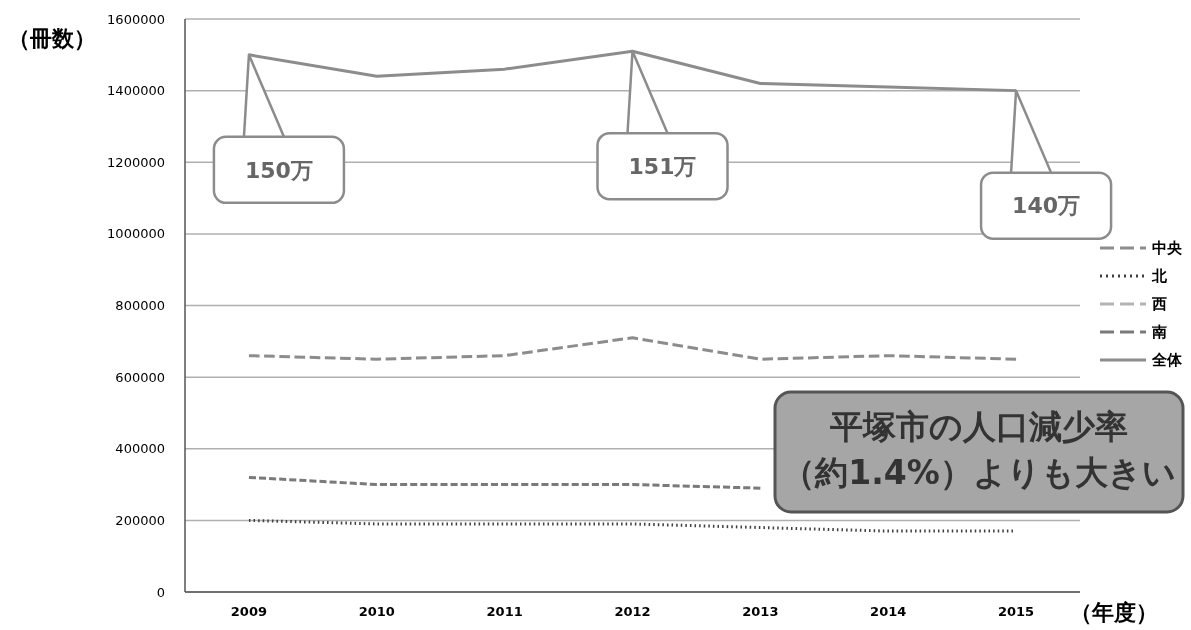 The width and height of the screenshot is (1191, 630). I want to click on y-tick-label: 800000, so click(140, 306).